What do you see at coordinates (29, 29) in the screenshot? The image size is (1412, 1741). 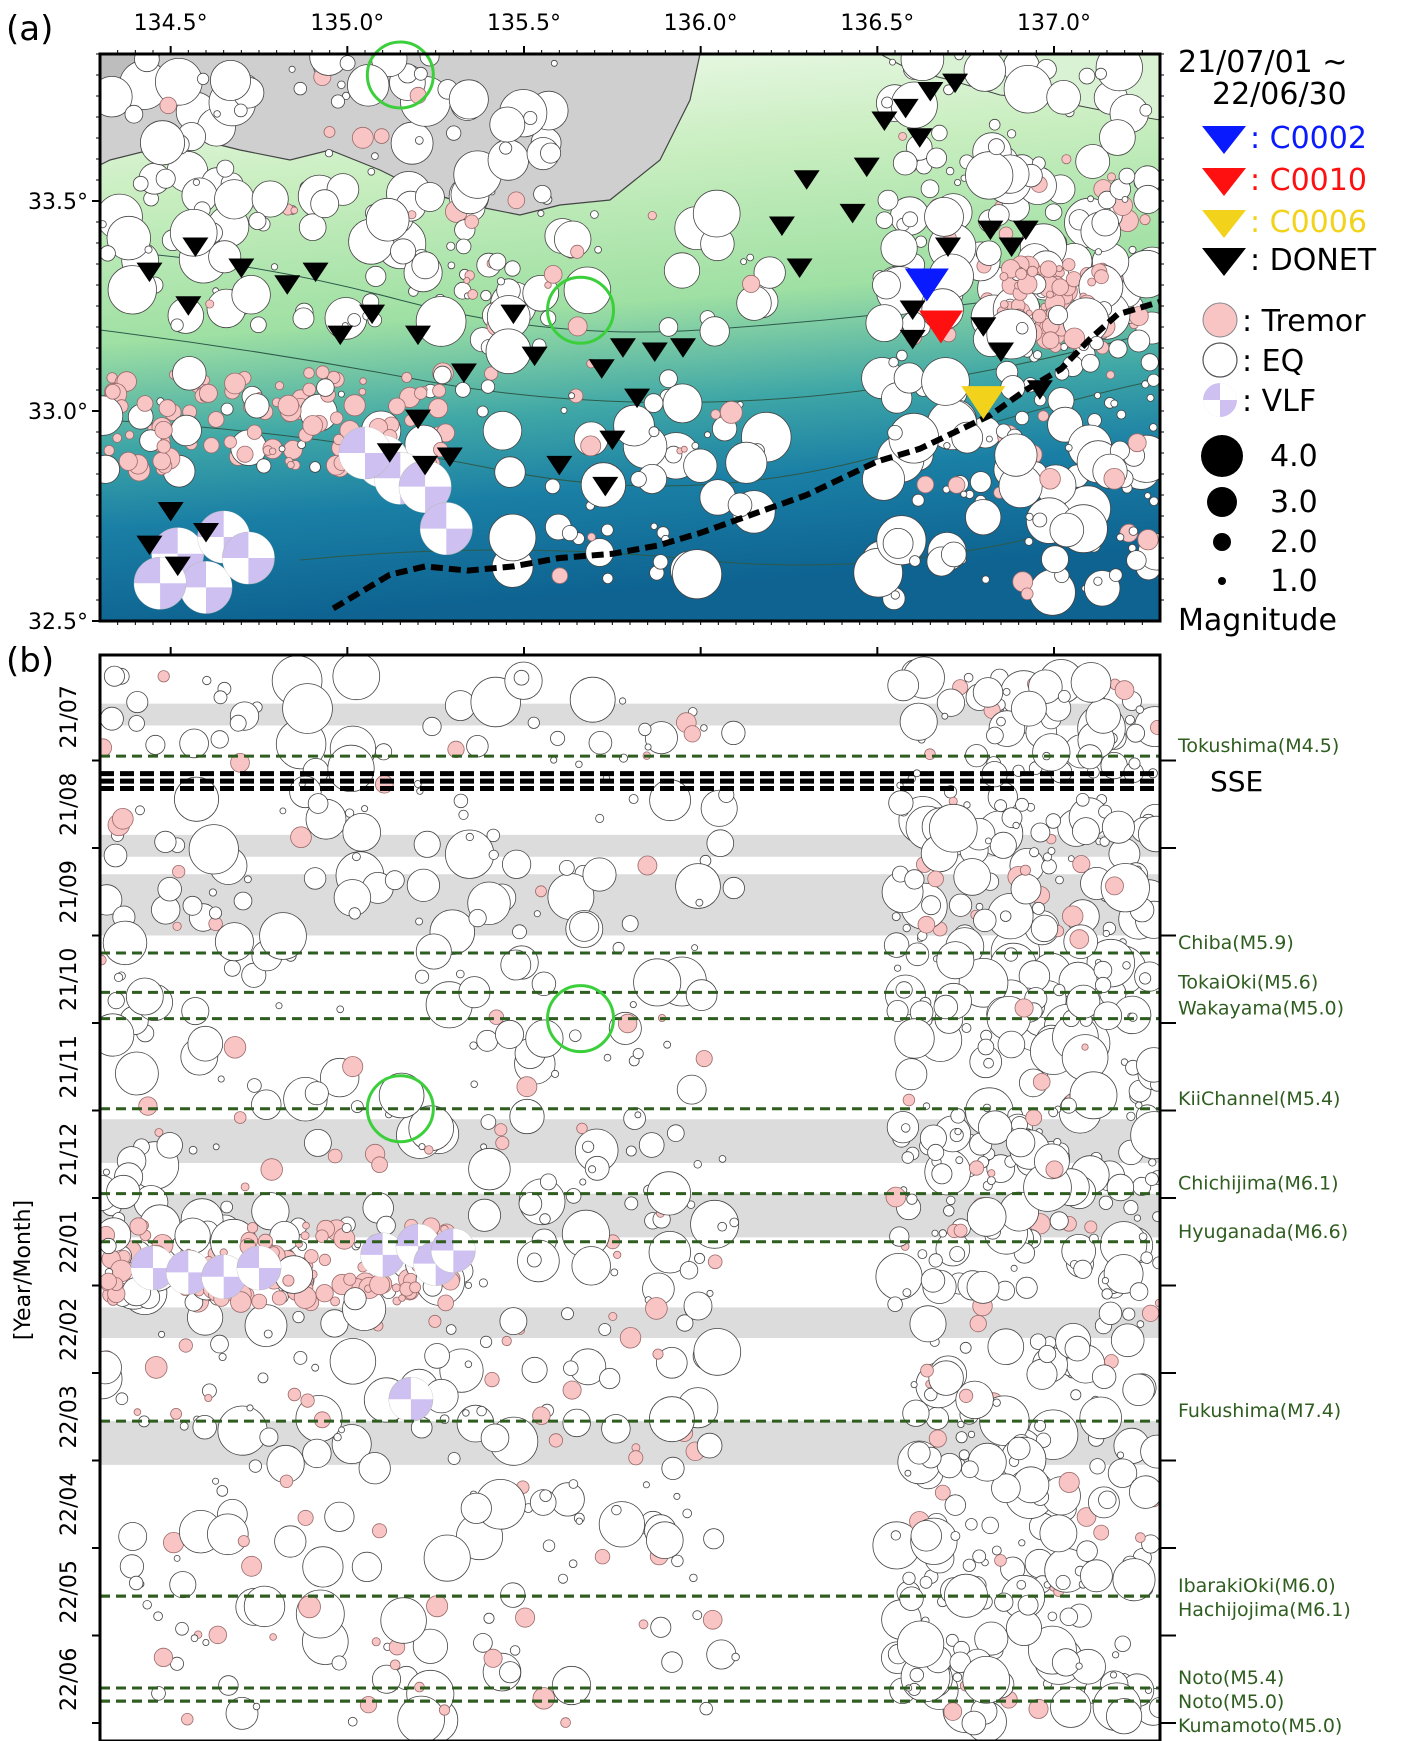 I see `panel-a-label: (a)` at bounding box center [29, 29].